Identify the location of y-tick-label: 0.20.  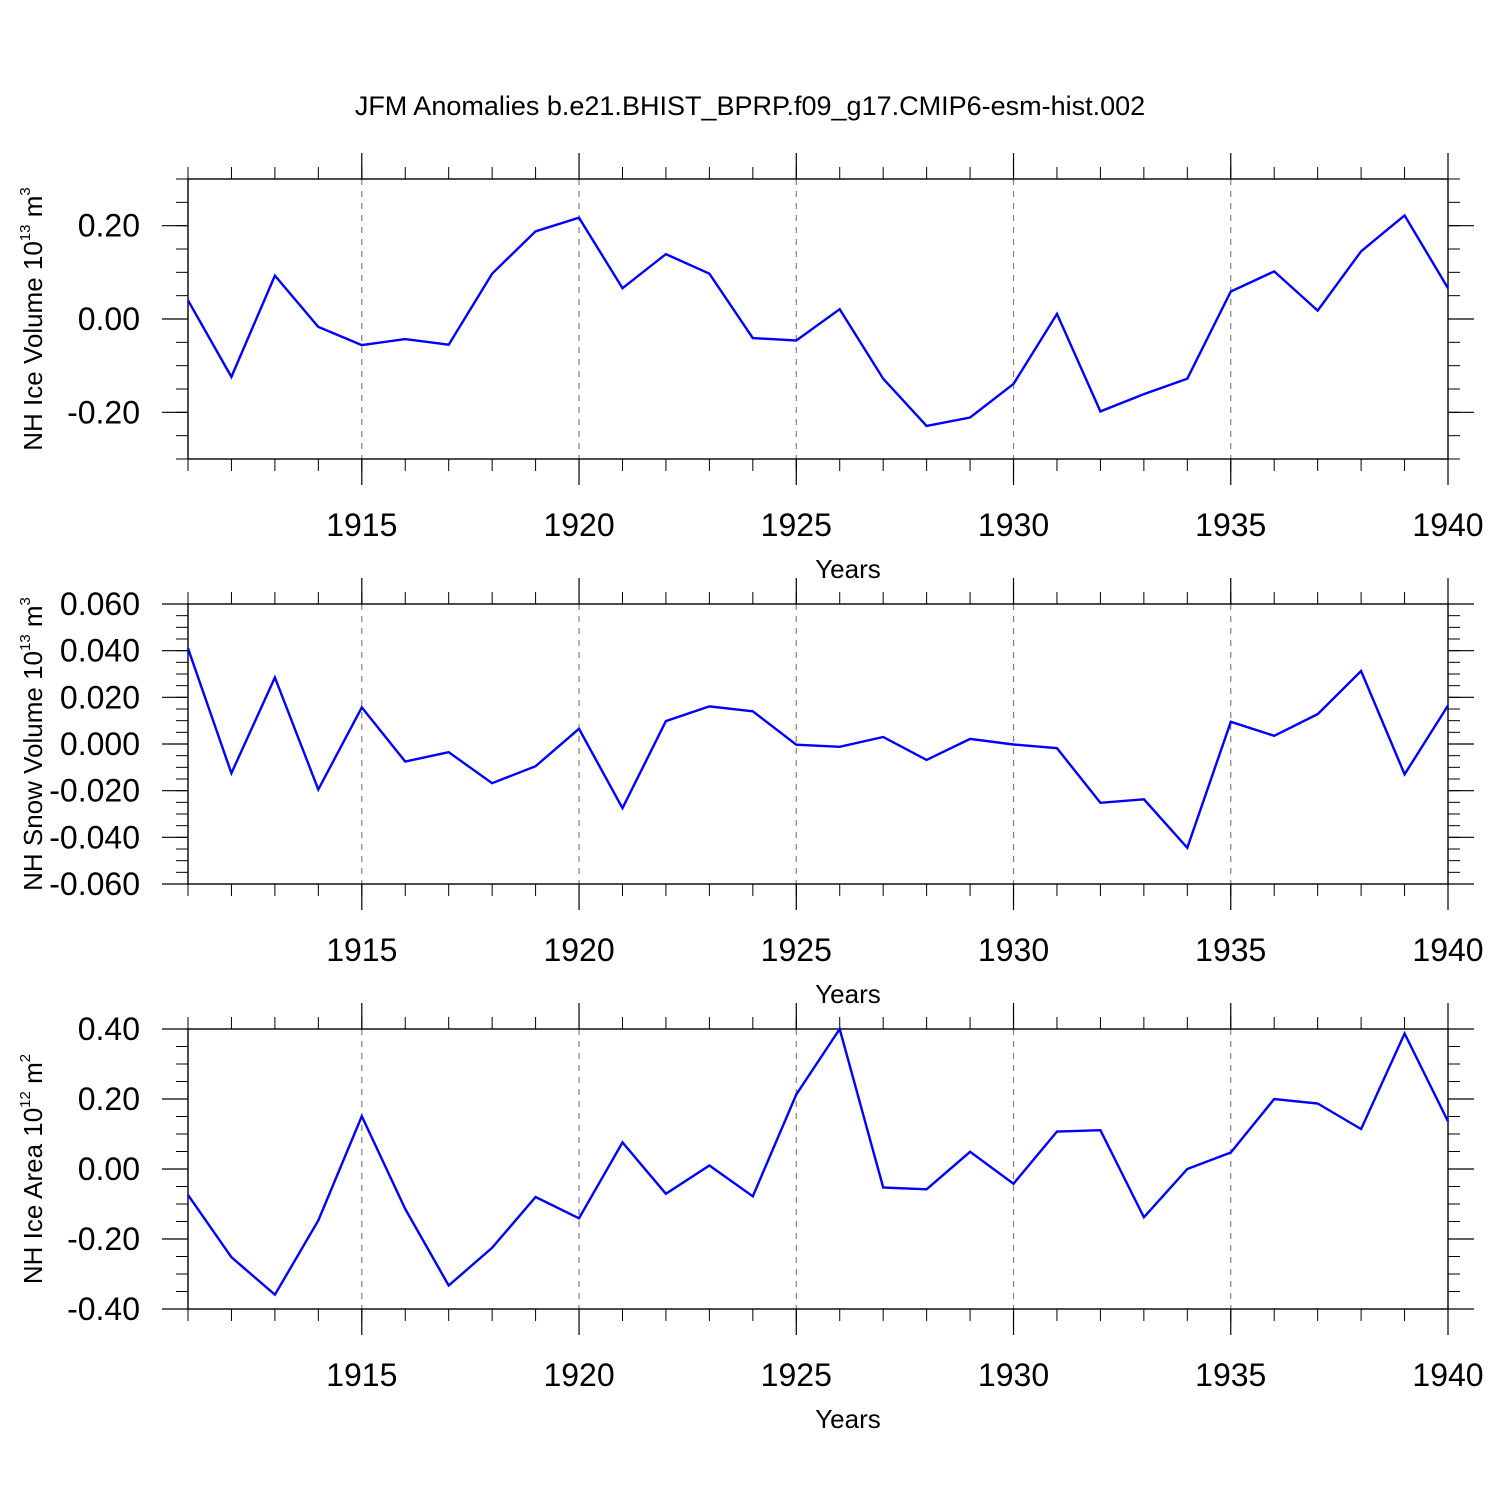
(109, 1099).